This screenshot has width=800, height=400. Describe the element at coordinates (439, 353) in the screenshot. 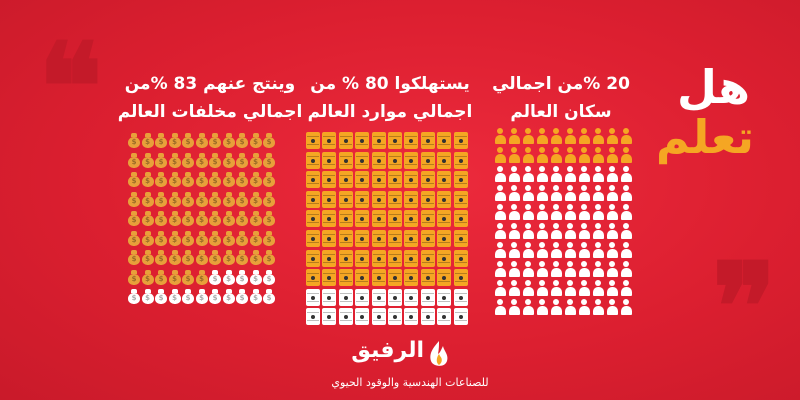

I see `flame-icon` at that location.